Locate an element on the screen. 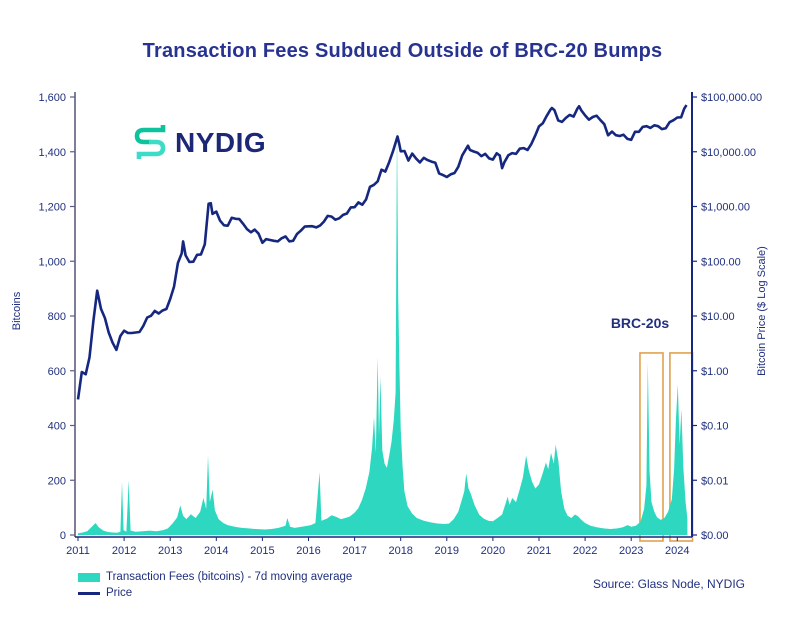 This screenshot has width=805, height=622. brc20-highlight-box is located at coordinates (651, 447).